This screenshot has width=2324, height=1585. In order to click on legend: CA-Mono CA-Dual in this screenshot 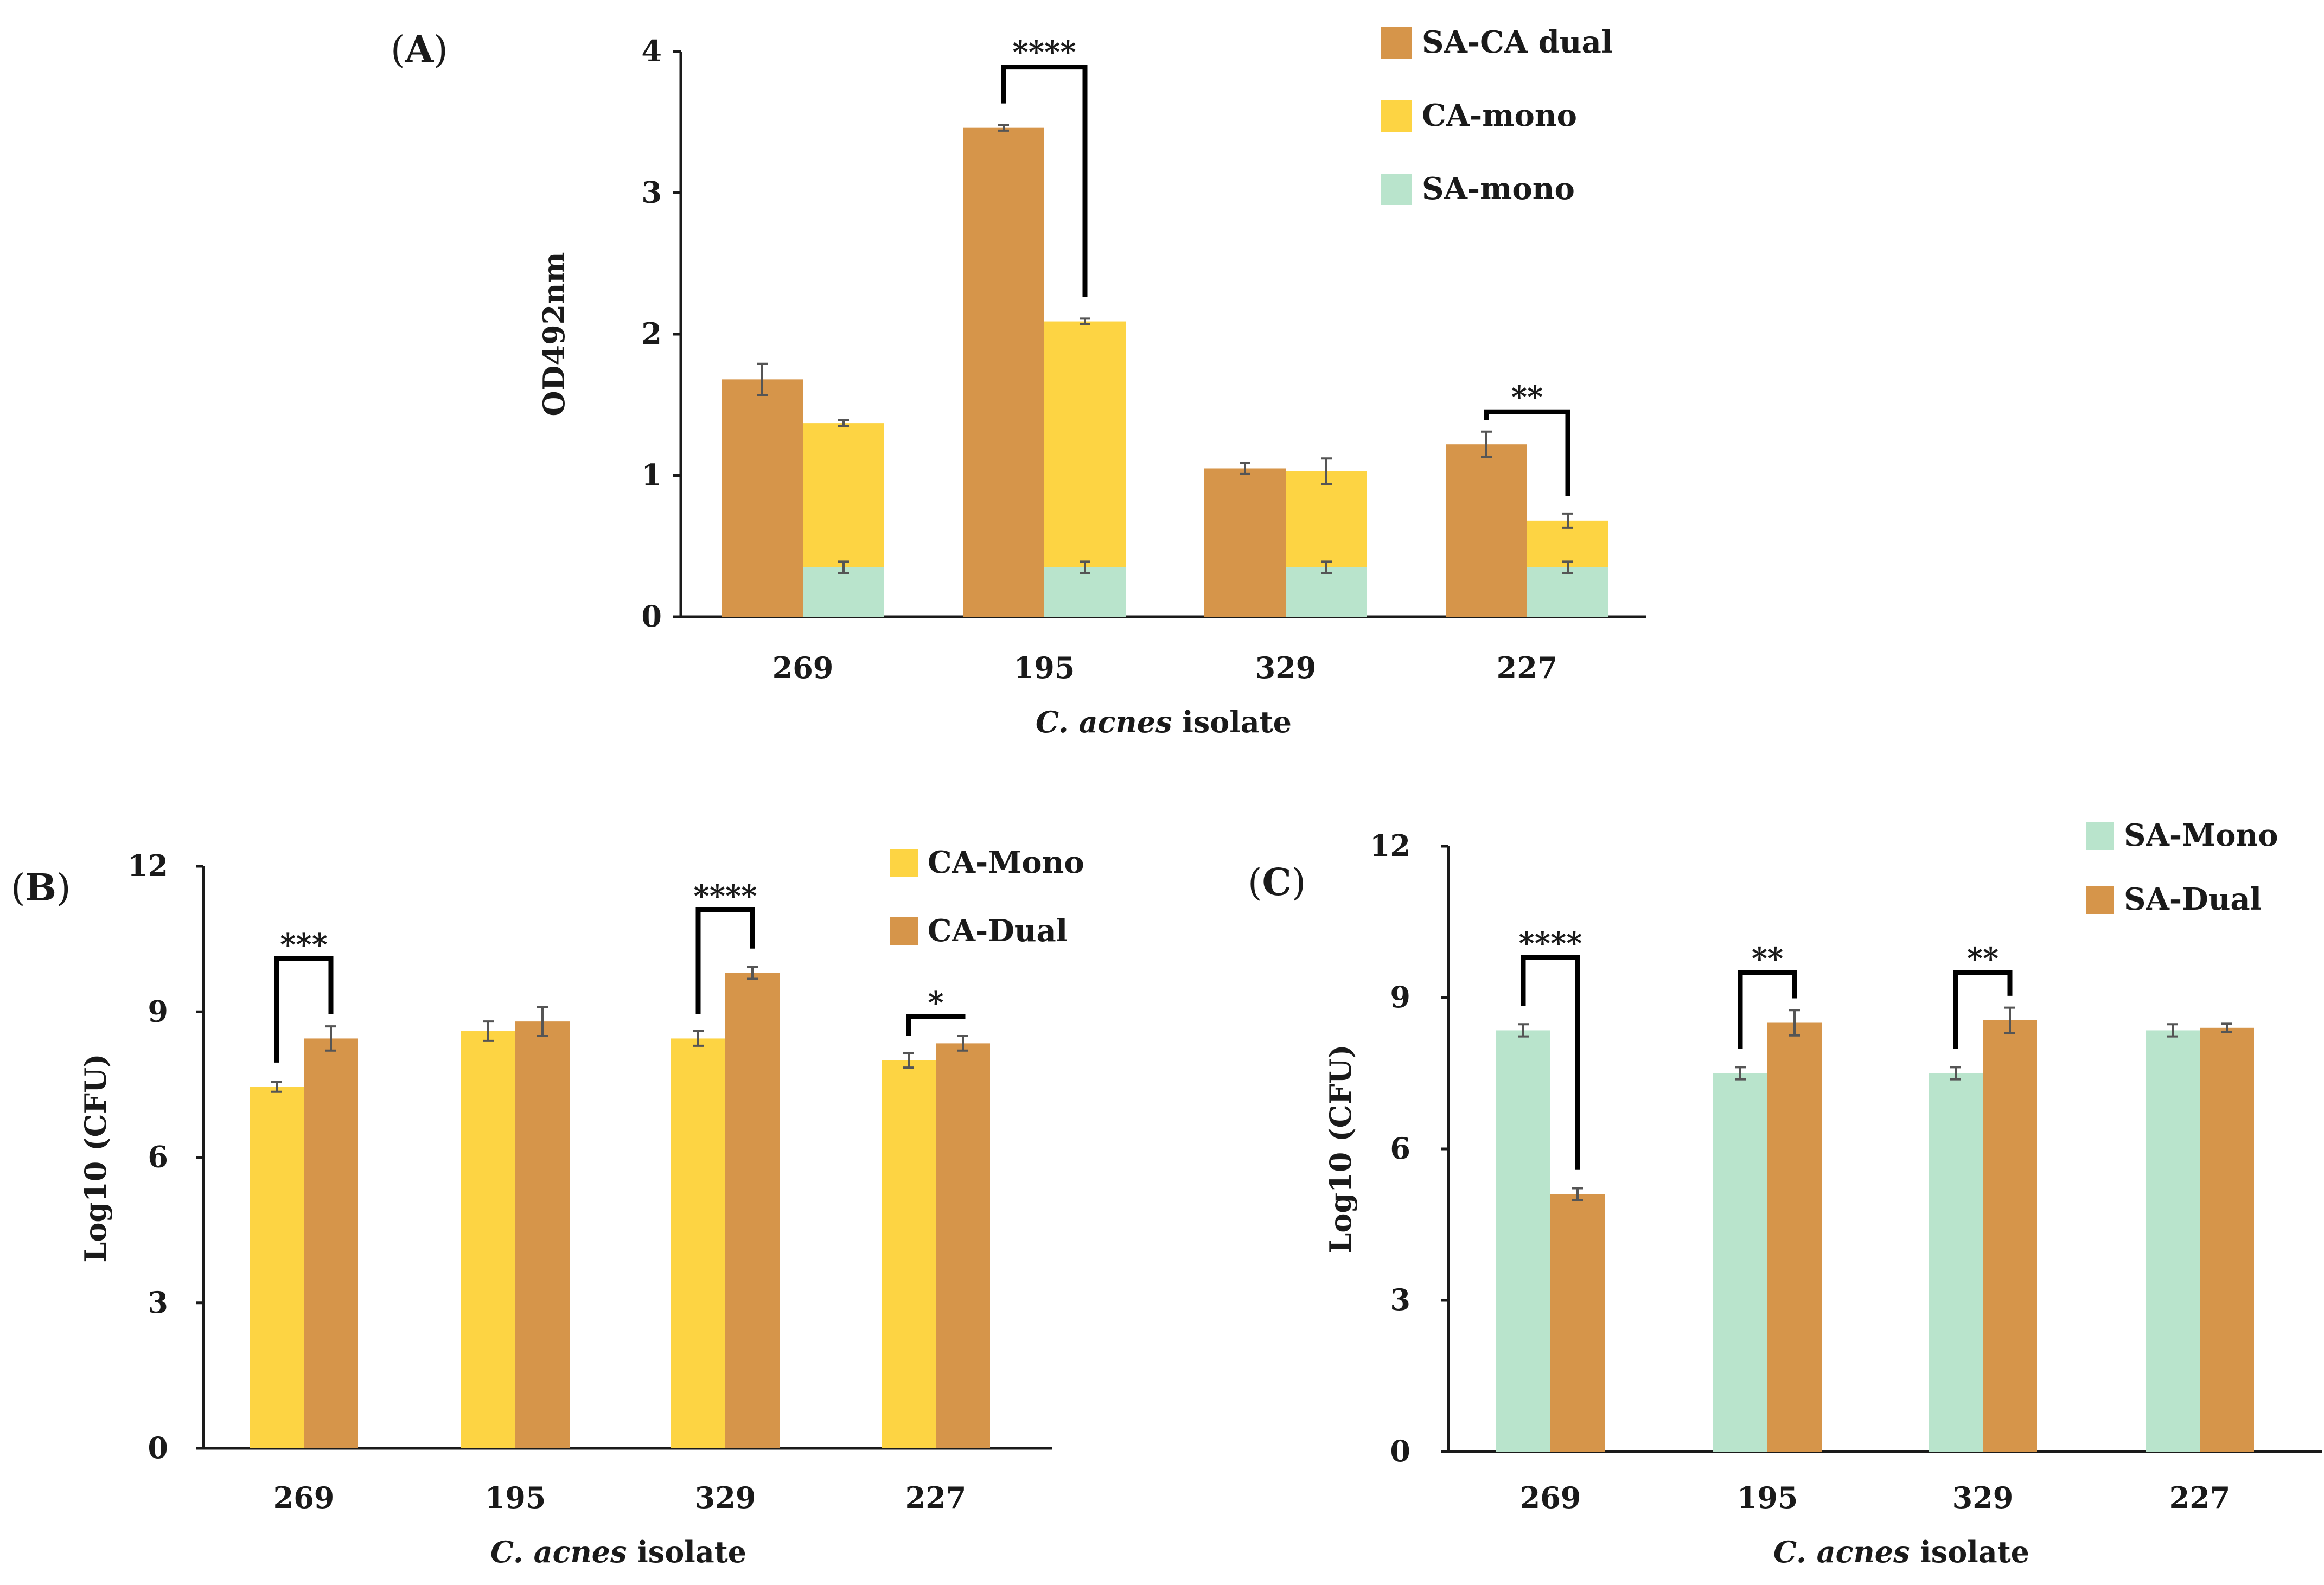, I will do `click(987, 897)`.